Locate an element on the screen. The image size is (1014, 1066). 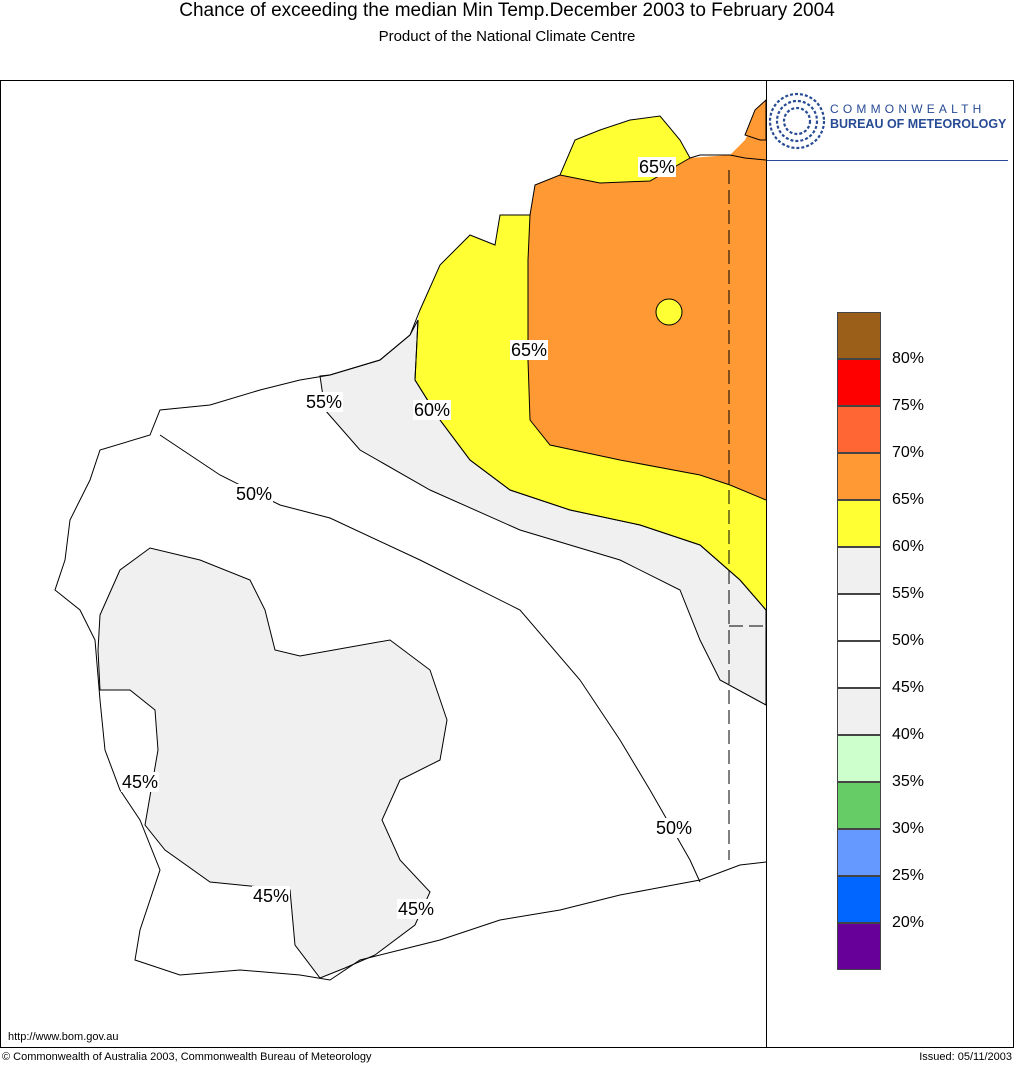
url-text: http://www.bom.gov.au is located at coordinates (63, 1037).